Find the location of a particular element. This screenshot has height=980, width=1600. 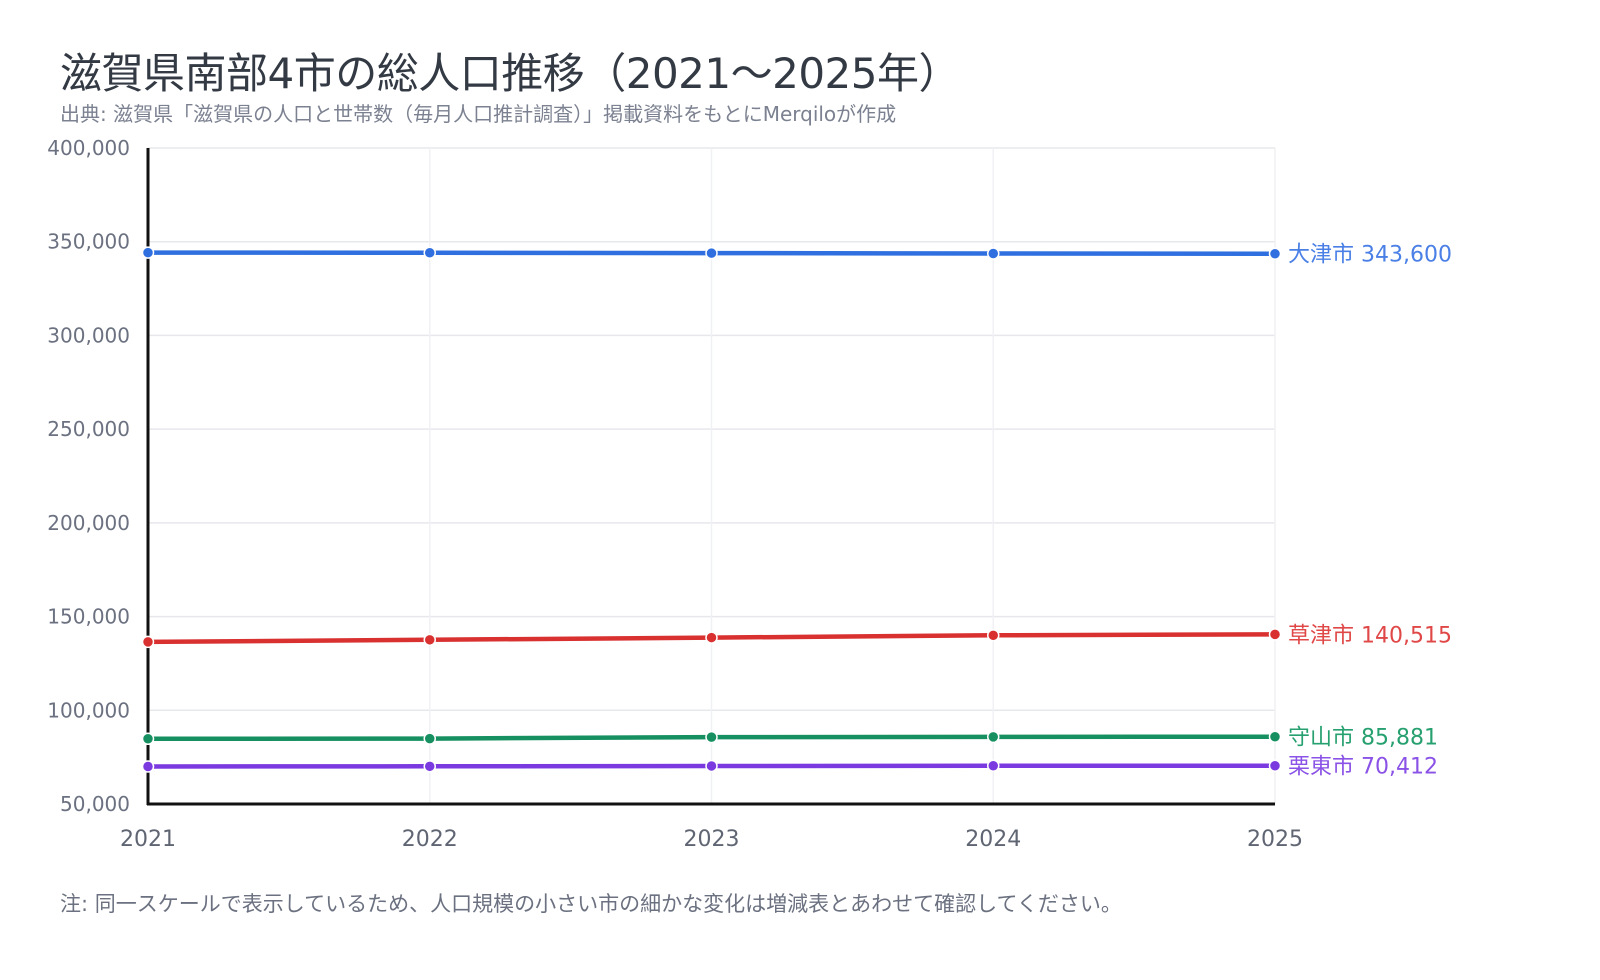

chart-title: 滋賀県南部4市の総人口推移（2021〜2025年） is located at coordinates (510, 73).